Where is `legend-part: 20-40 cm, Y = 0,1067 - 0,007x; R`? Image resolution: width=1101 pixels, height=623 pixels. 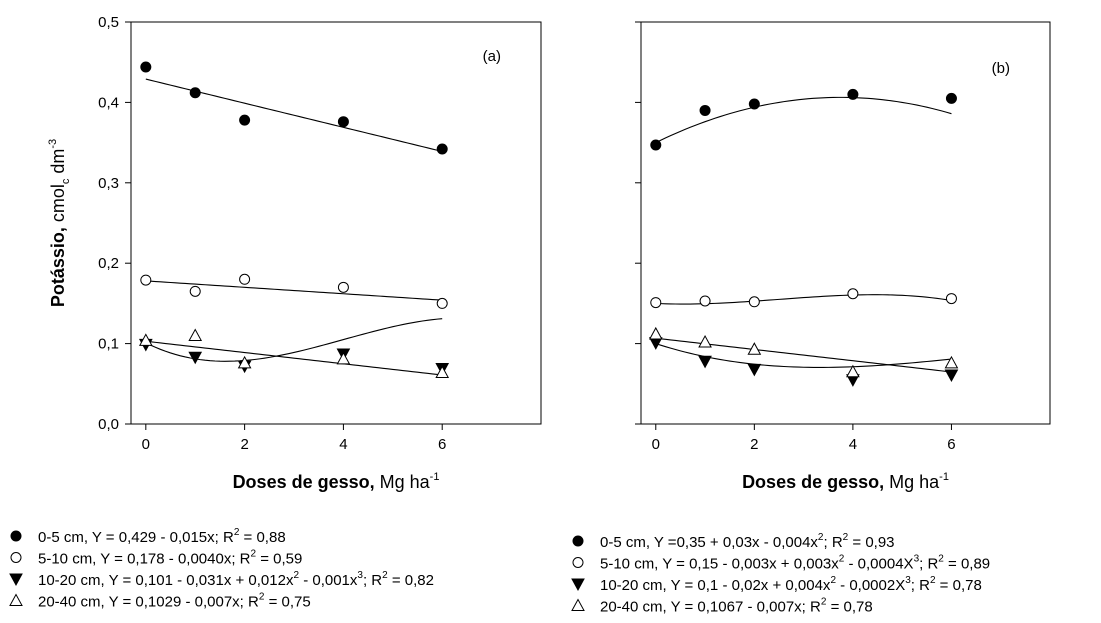
legend-part: 20-40 cm, Y = 0,1067 - 0,007x; R is located at coordinates (710, 607).